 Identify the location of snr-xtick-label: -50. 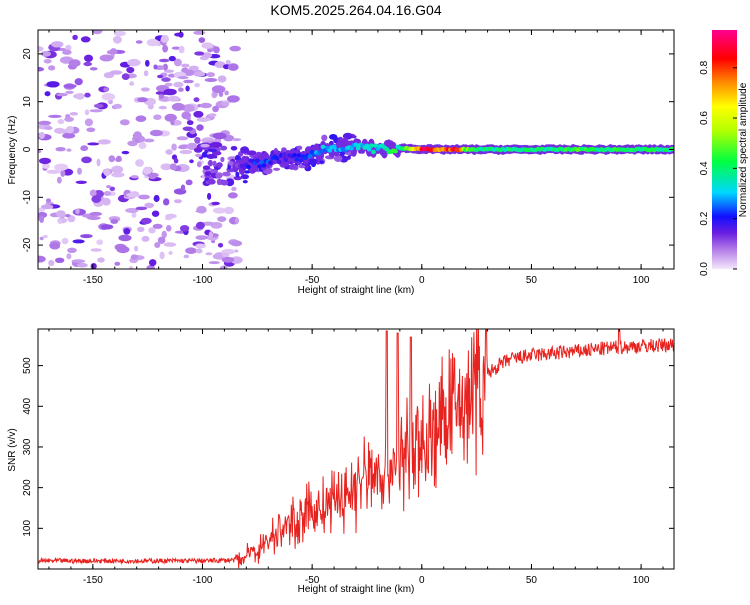
(312, 580).